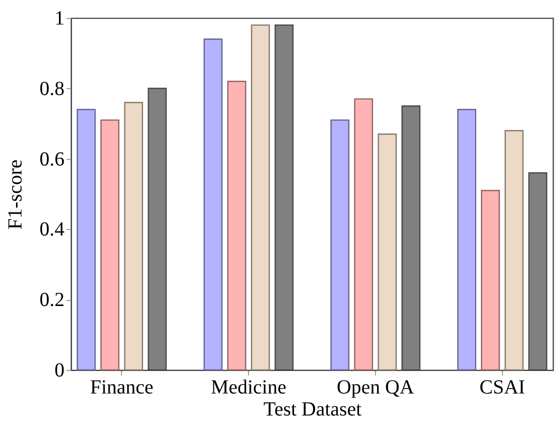  What do you see at coordinates (502, 387) in the screenshot?
I see `x-tick-label: CSAI` at bounding box center [502, 387].